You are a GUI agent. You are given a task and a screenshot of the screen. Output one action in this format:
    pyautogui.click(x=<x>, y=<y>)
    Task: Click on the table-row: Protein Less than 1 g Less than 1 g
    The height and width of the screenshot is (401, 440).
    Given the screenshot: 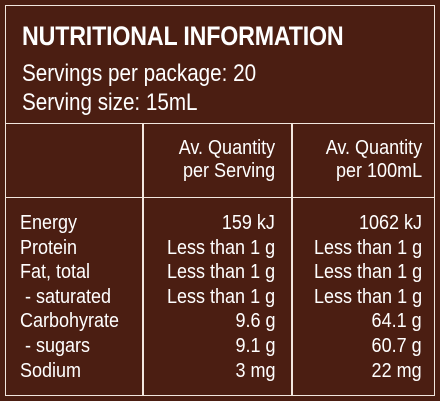 What is the action you would take?
    pyautogui.click(x=220, y=248)
    